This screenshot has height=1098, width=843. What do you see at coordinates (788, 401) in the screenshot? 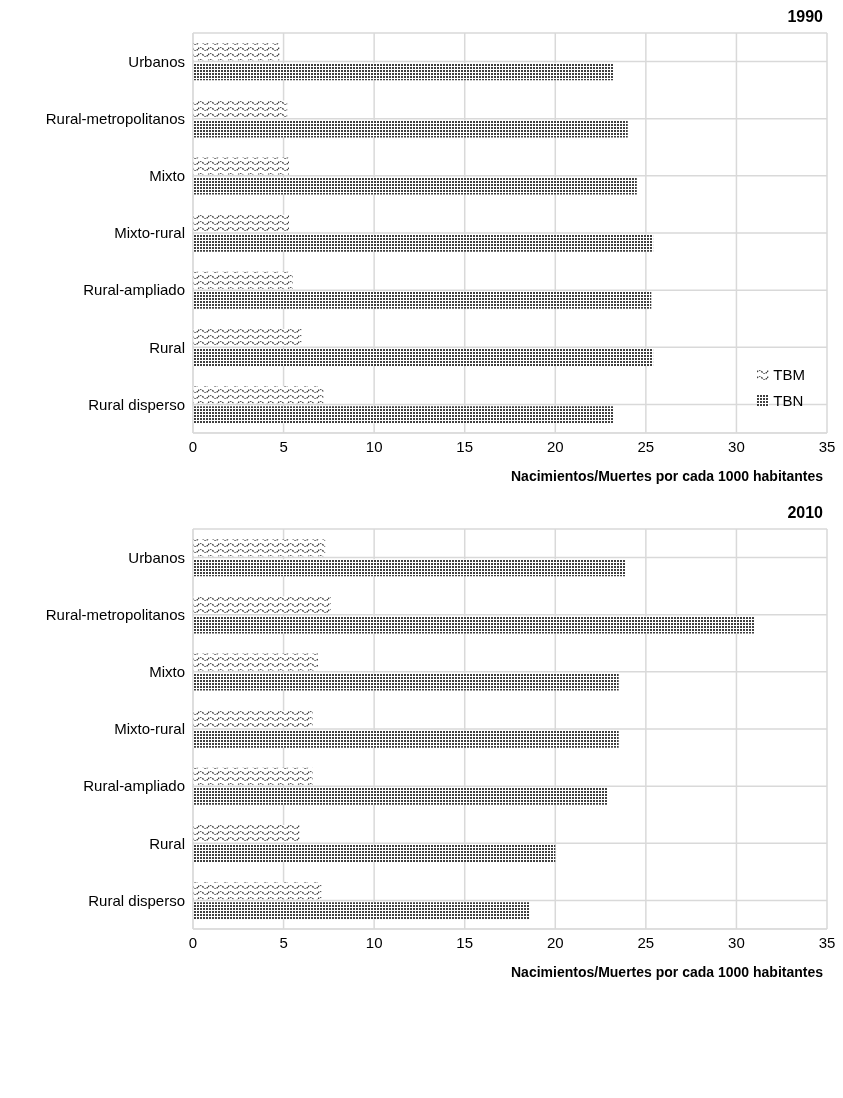
I see `legend-label: TBN` at bounding box center [788, 401].